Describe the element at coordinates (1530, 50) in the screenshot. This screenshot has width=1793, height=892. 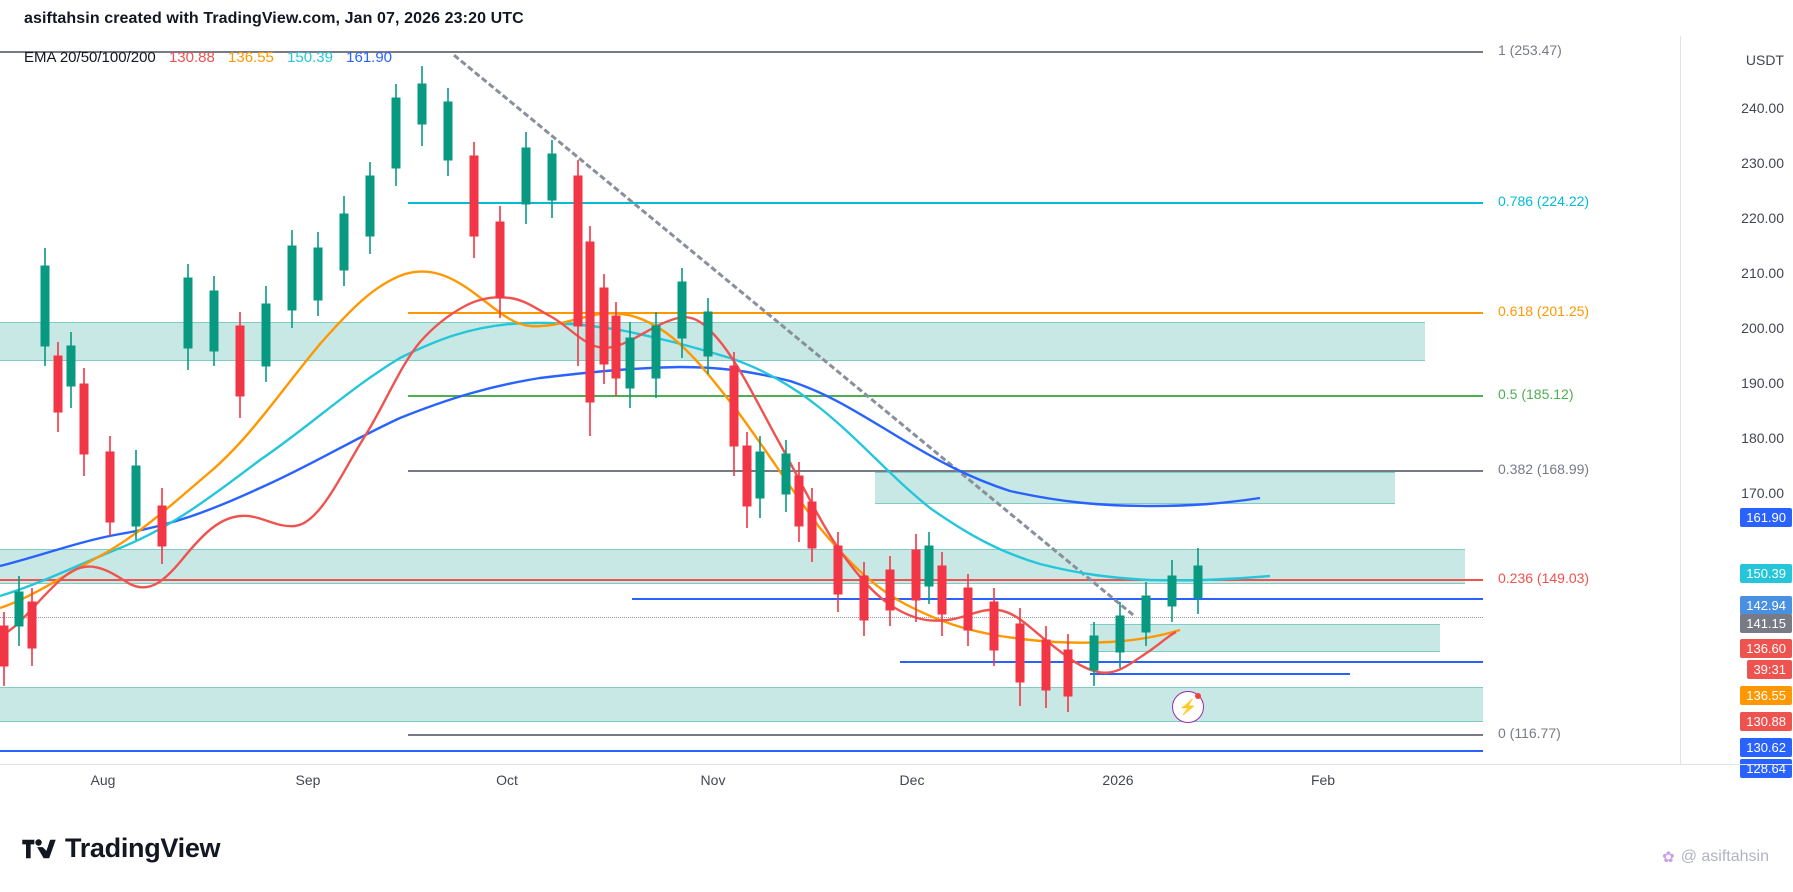
I see `fib-label-1: 1 (253.47)` at that location.